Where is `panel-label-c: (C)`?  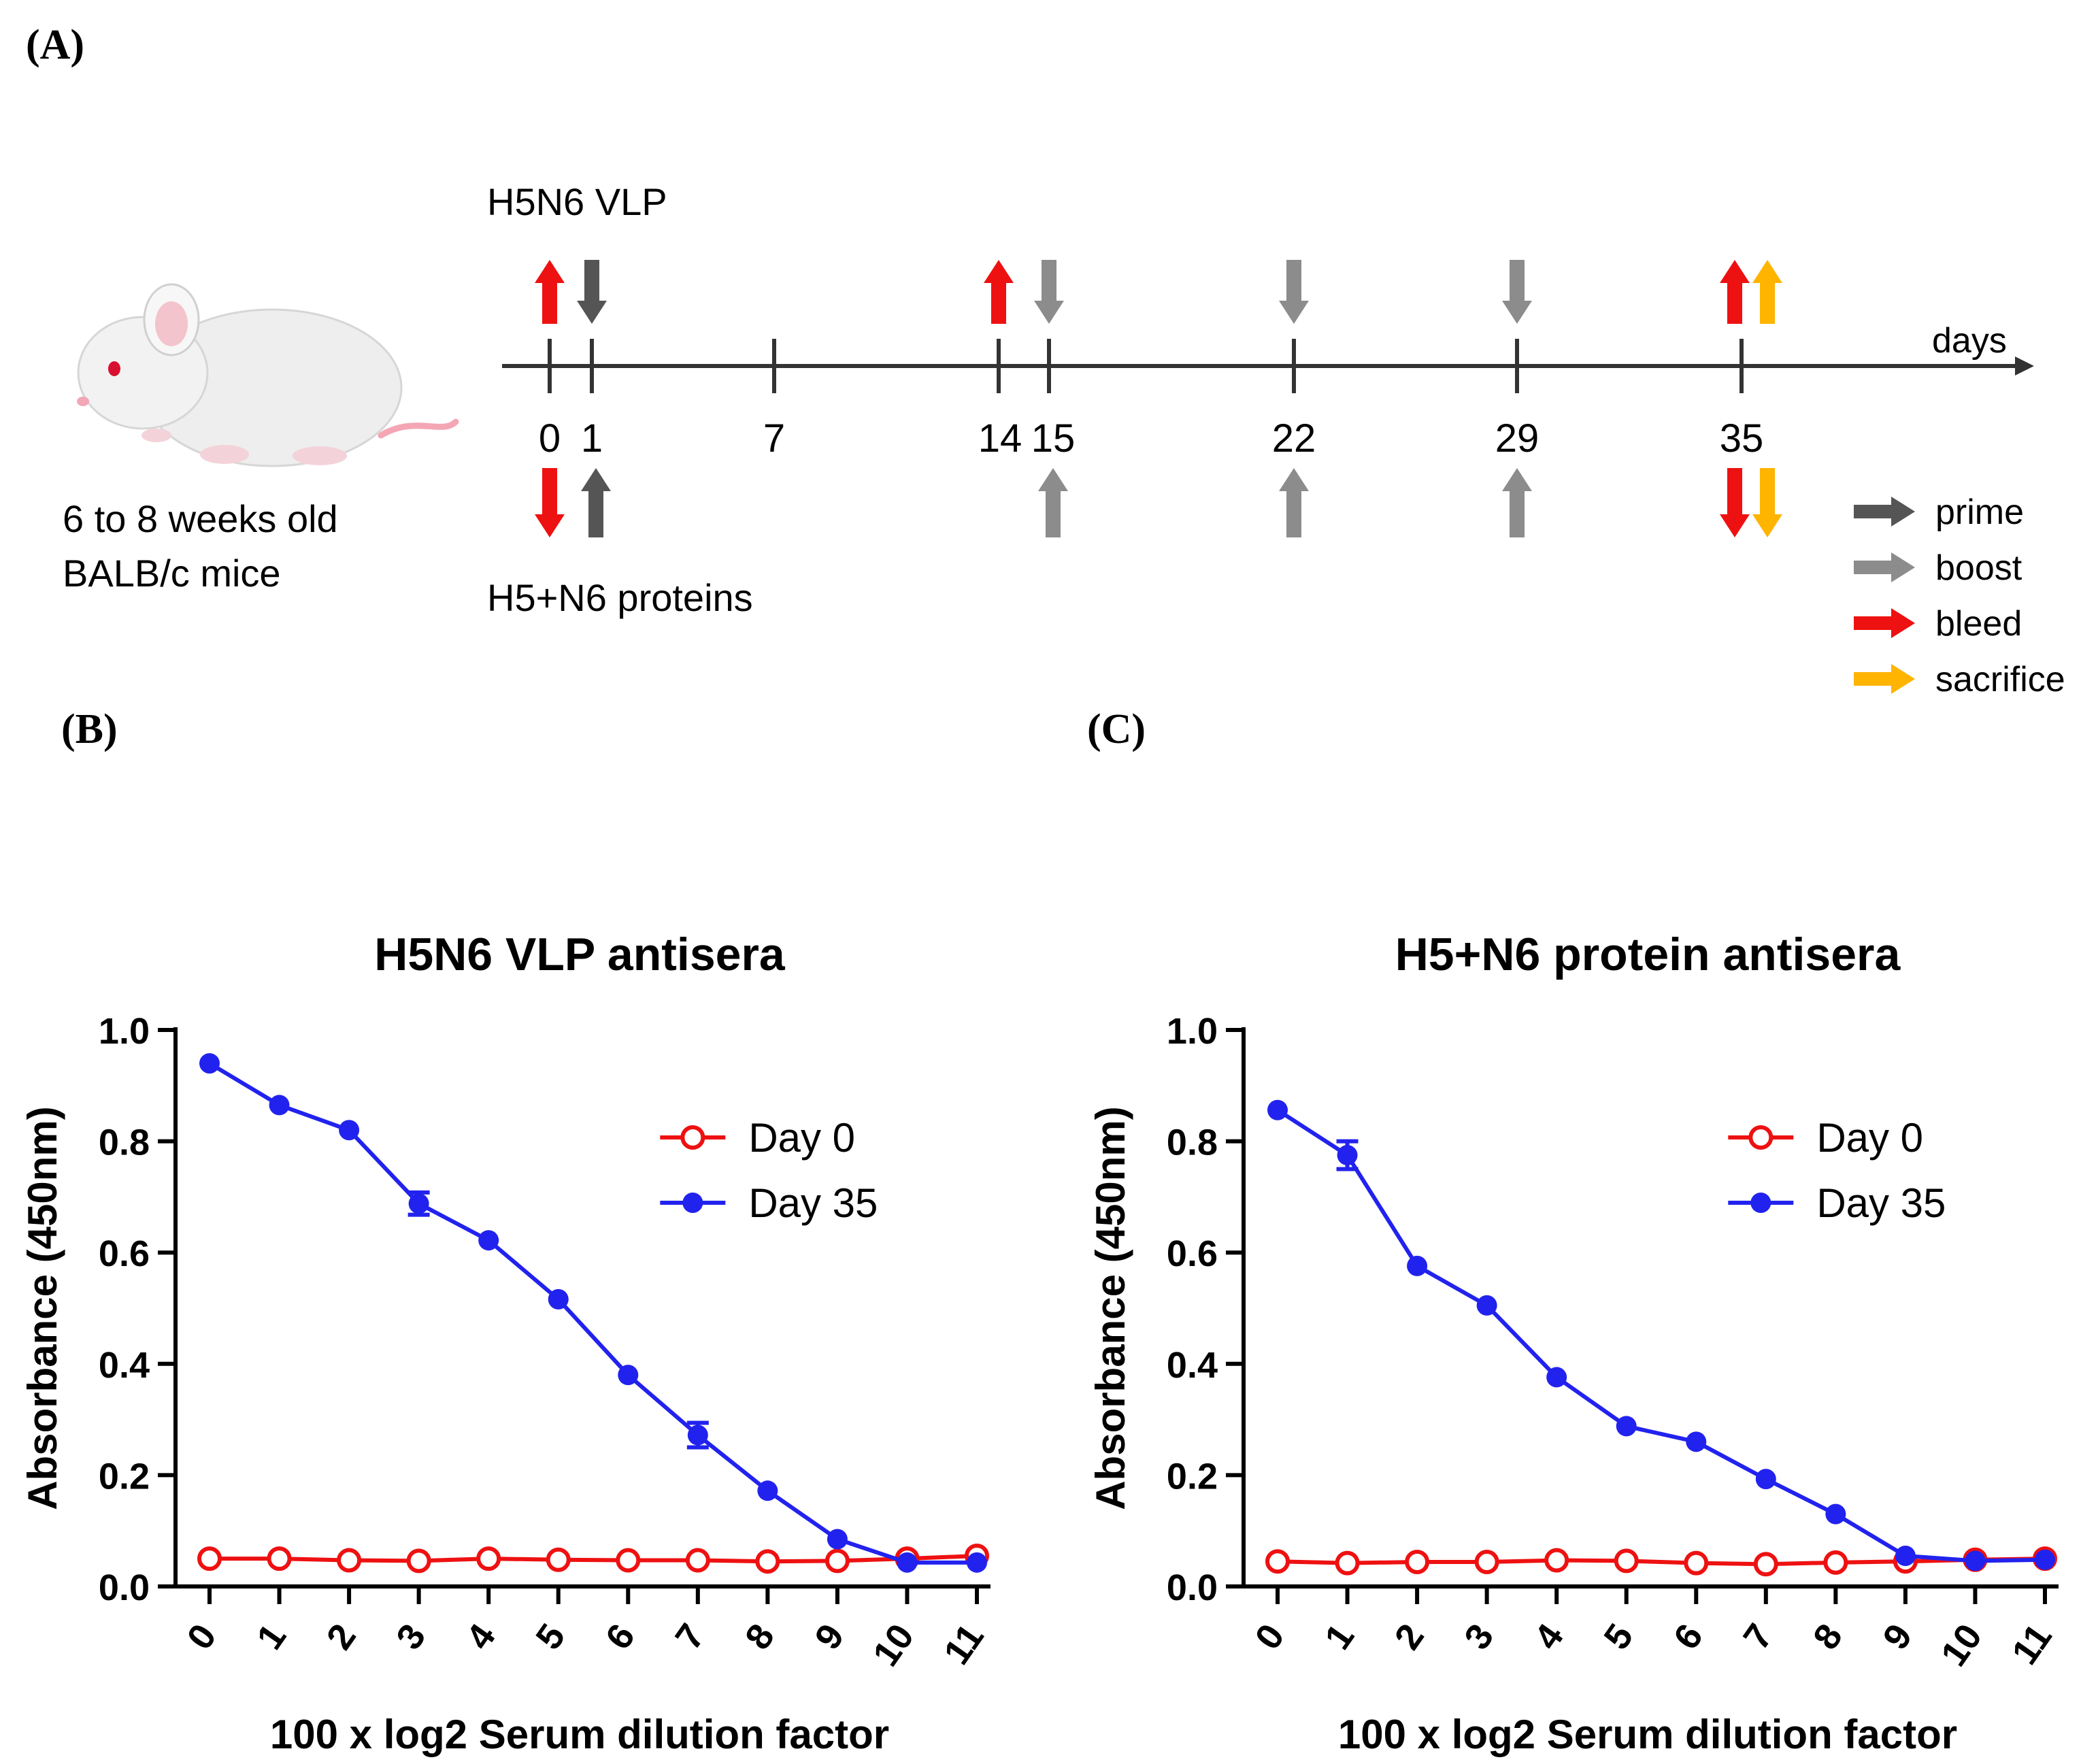 panel-label-c: (C) is located at coordinates (1116, 729).